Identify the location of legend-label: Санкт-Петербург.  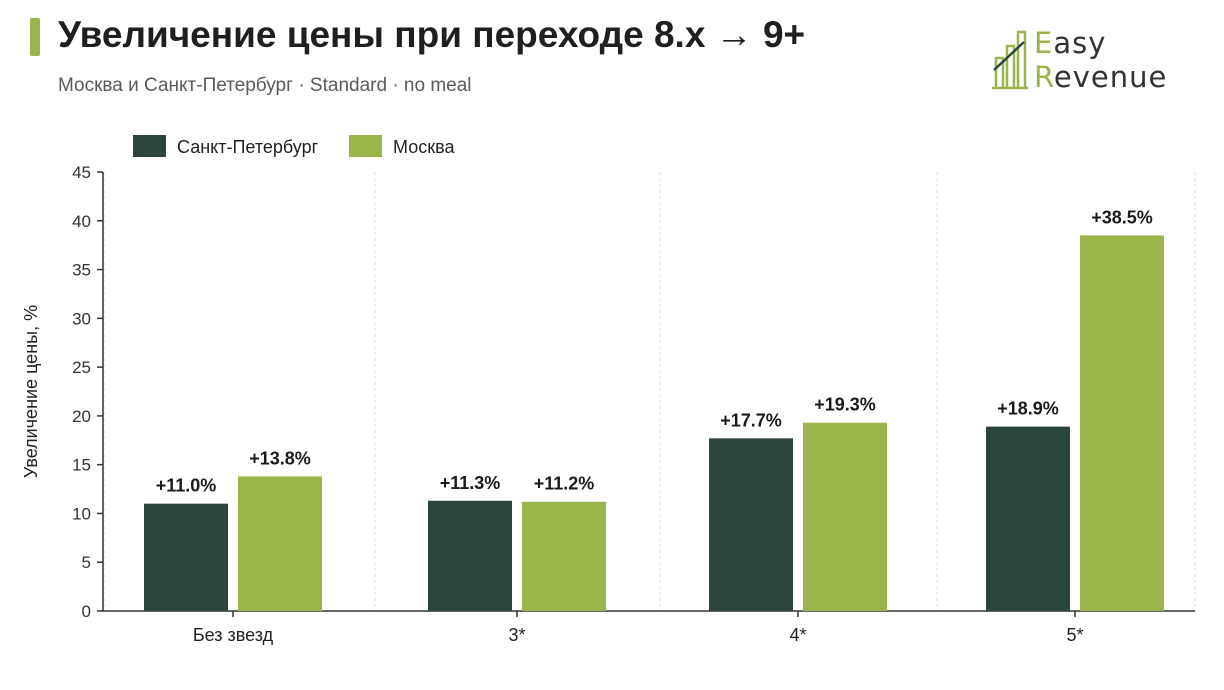
(248, 147).